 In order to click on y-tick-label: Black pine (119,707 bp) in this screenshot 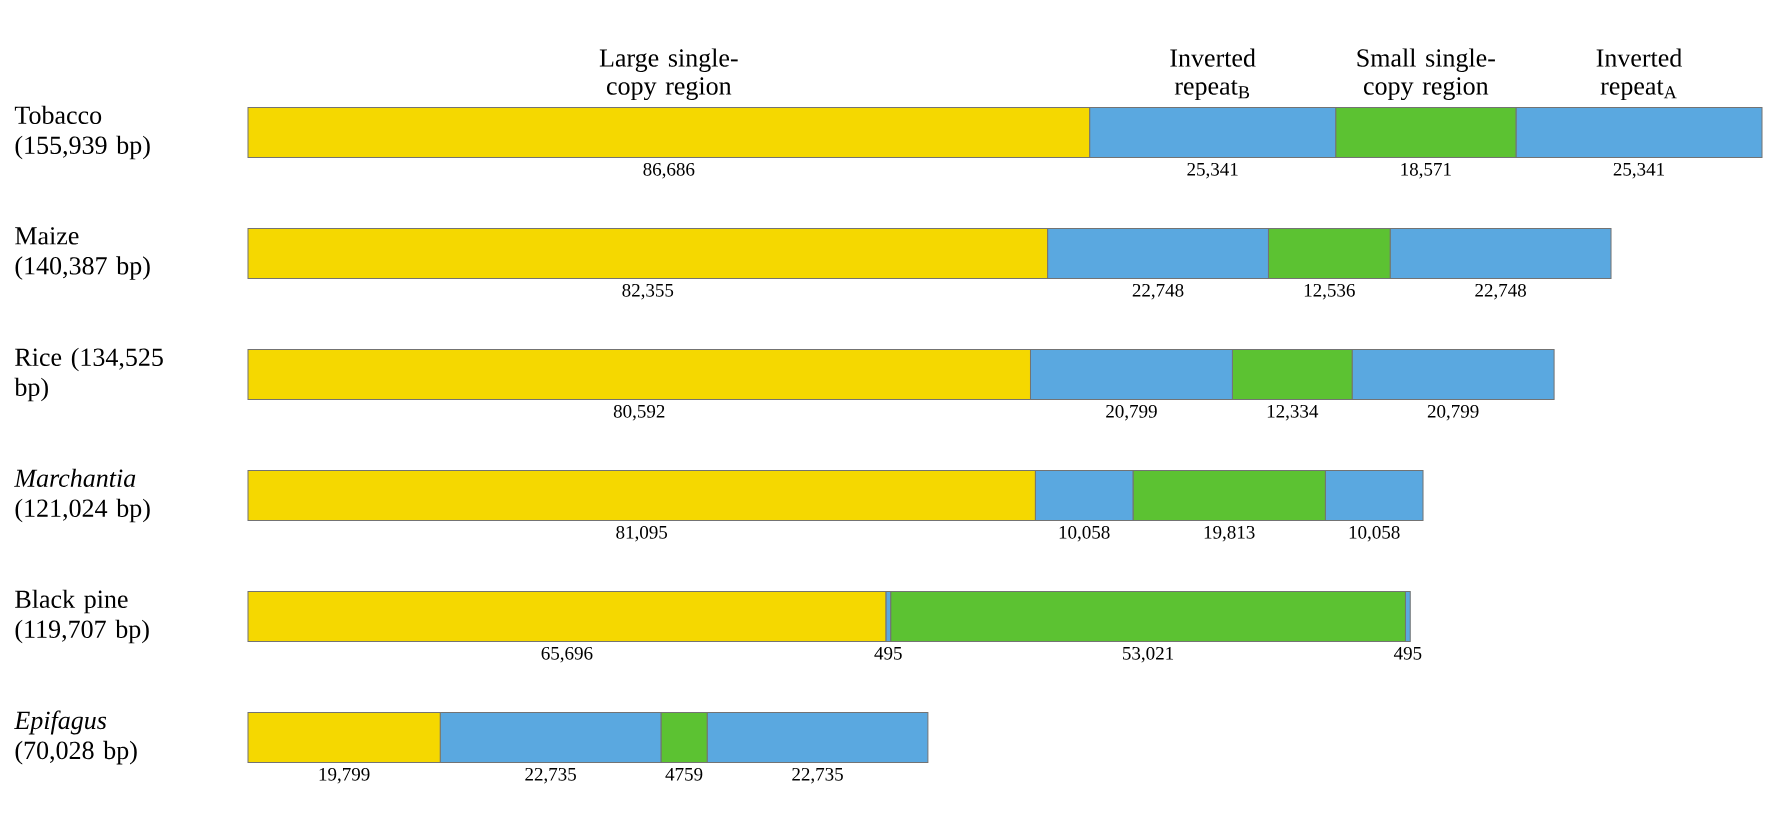, I will do `click(82, 616)`.